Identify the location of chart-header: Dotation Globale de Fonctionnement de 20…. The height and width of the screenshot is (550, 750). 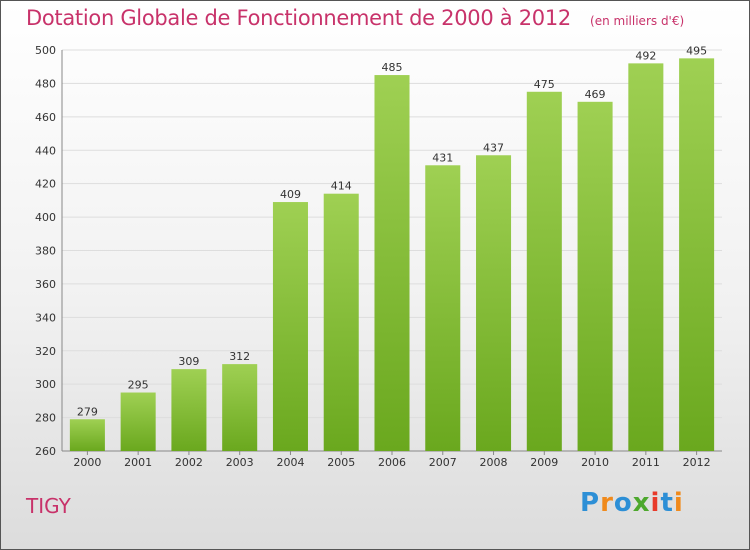
(355, 18).